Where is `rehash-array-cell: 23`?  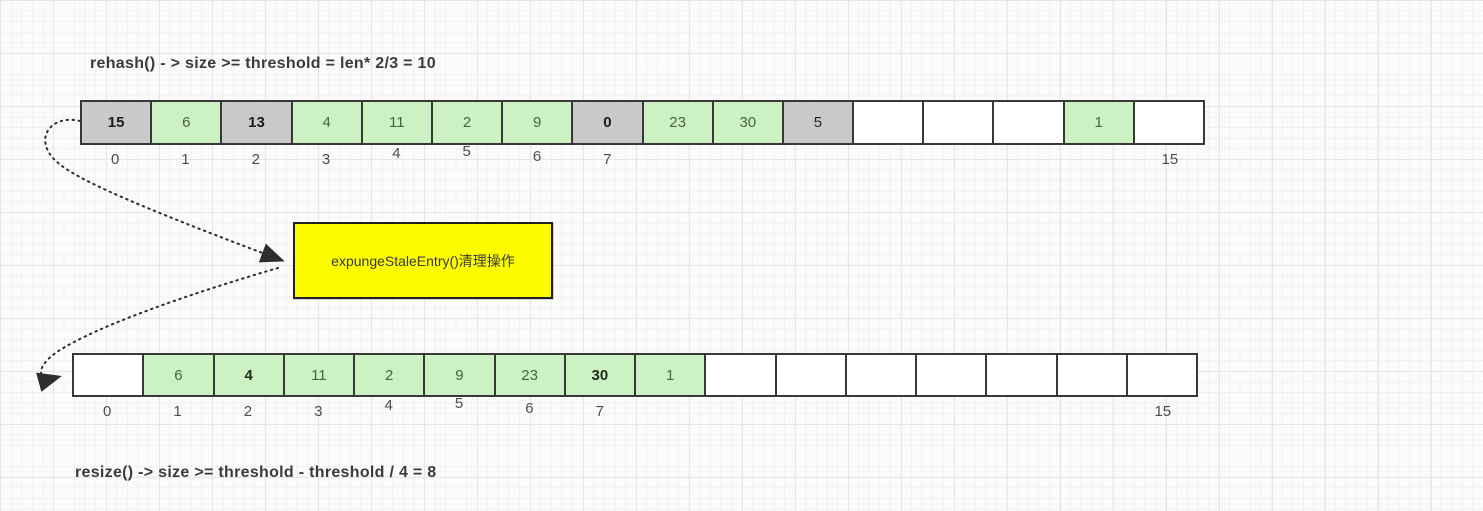 rehash-array-cell: 23 is located at coordinates (678, 122).